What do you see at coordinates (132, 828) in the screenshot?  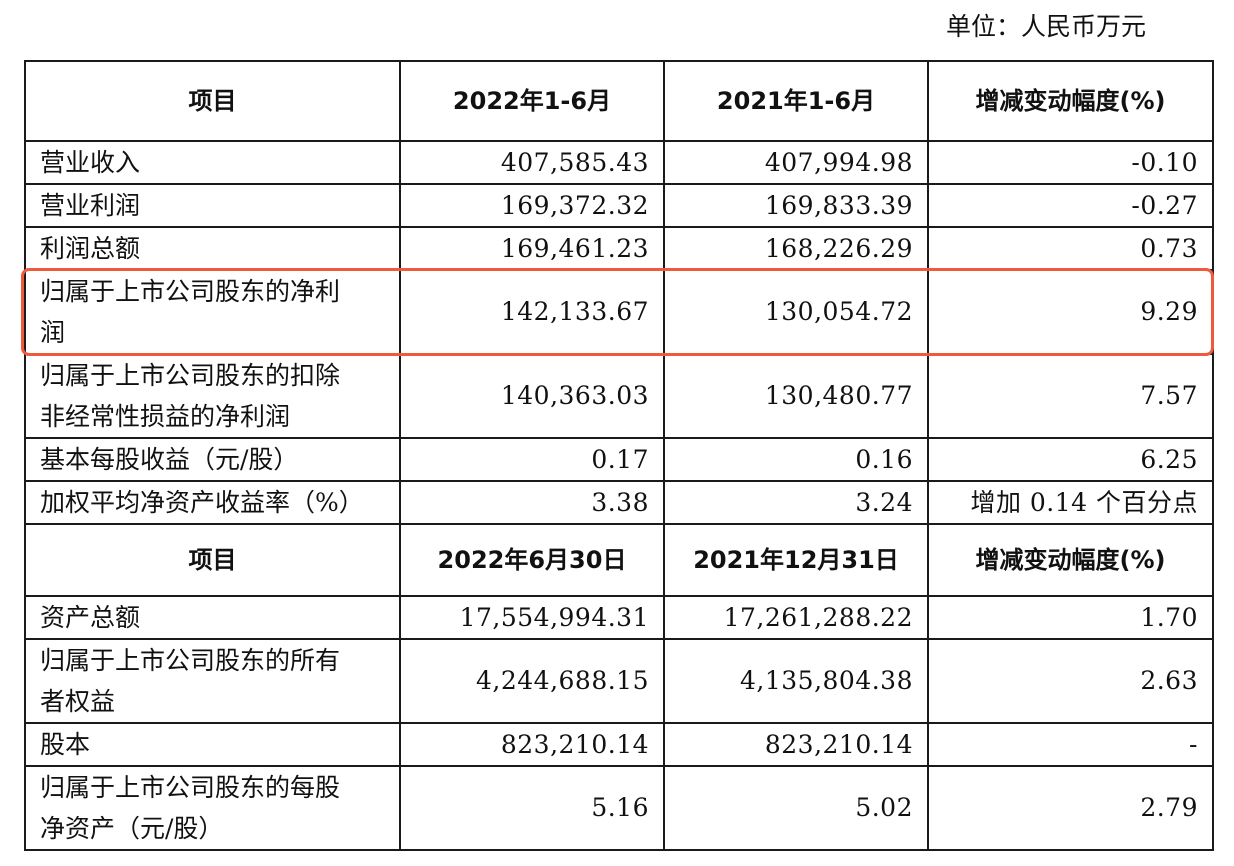 I see `row-label-line2: 净资产（元/股）` at bounding box center [132, 828].